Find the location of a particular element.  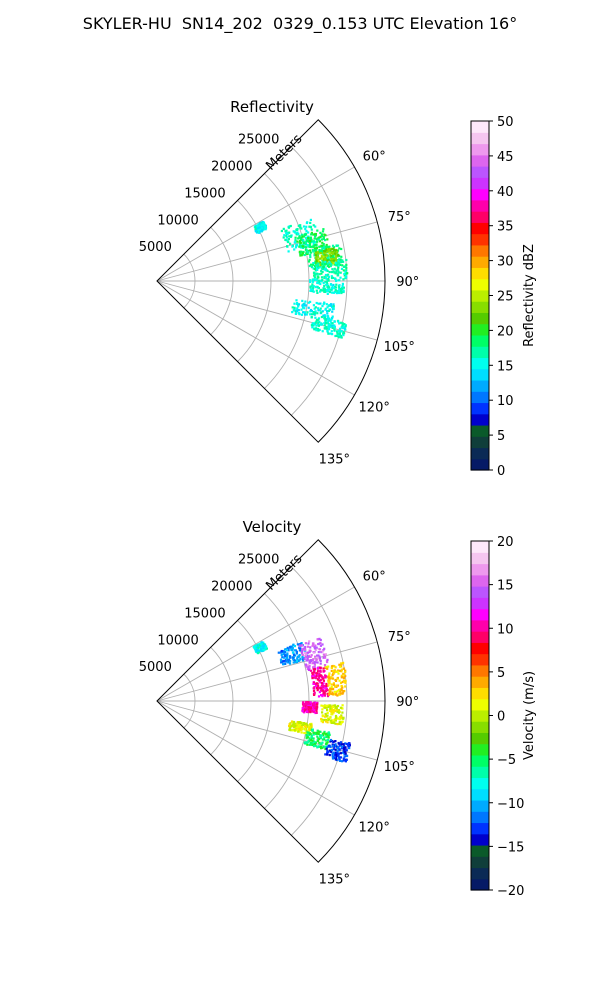

radial-tick-label: 15000 is located at coordinates (204, 193).